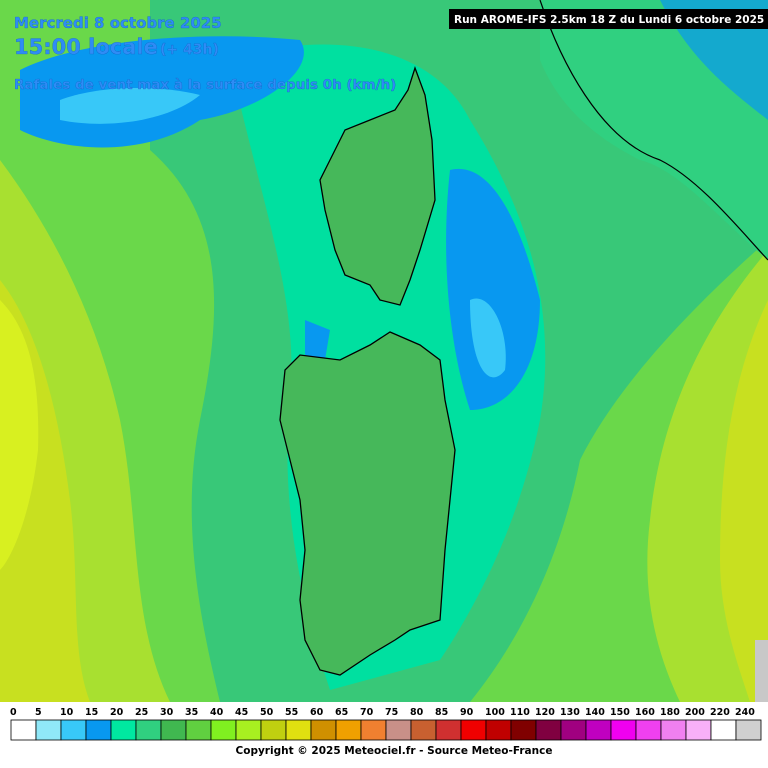 Image resolution: width=768 pixels, height=768 pixels. Describe the element at coordinates (495, 712) in the screenshot. I see `legend-label: 100` at that location.